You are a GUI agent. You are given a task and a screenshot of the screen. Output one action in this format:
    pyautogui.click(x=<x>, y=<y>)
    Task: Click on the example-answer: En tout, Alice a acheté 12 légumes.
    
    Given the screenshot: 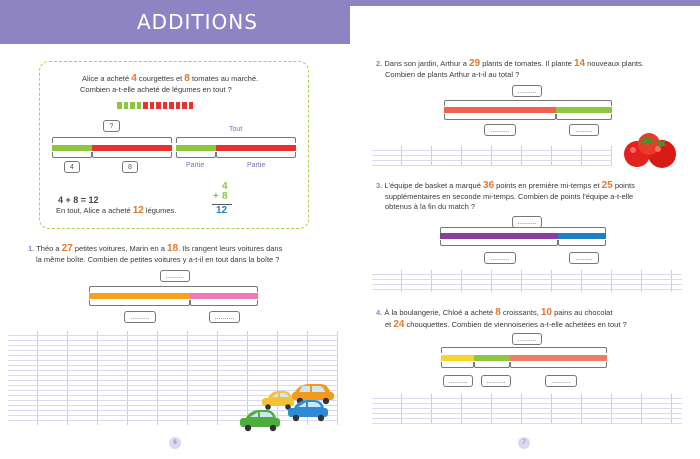 What is the action you would take?
    pyautogui.click(x=116, y=210)
    